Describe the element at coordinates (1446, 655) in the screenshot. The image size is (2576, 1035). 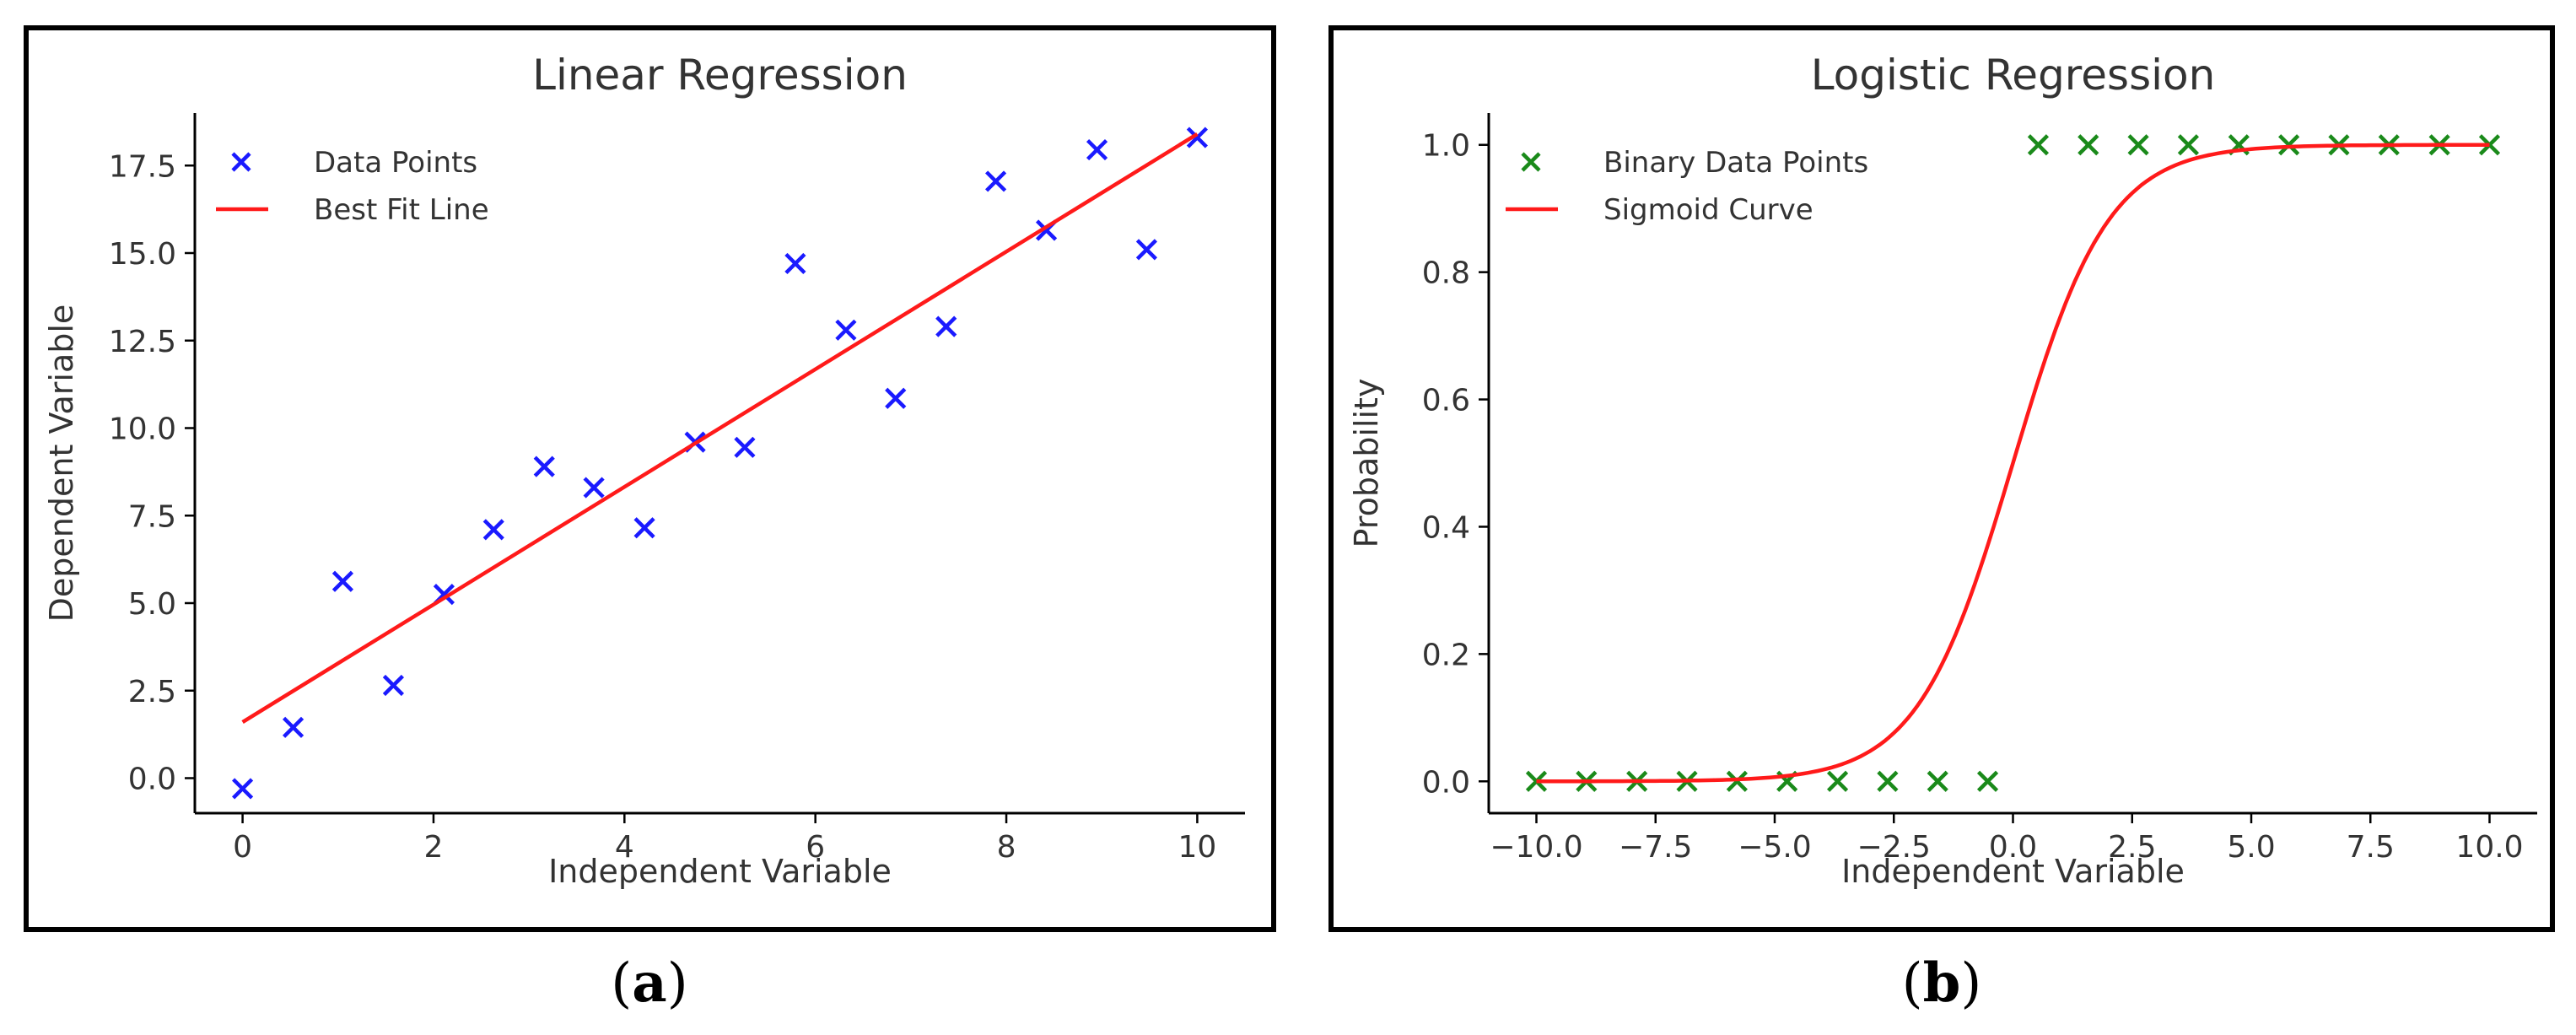
I see `y-tick-label: 0.2` at that location.